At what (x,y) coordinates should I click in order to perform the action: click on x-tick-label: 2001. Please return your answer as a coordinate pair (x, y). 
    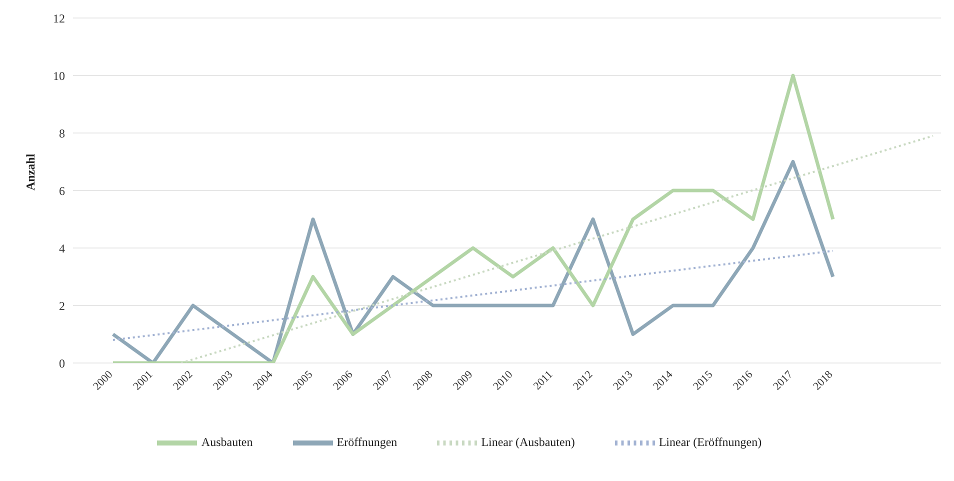
    Looking at the image, I should click on (143, 380).